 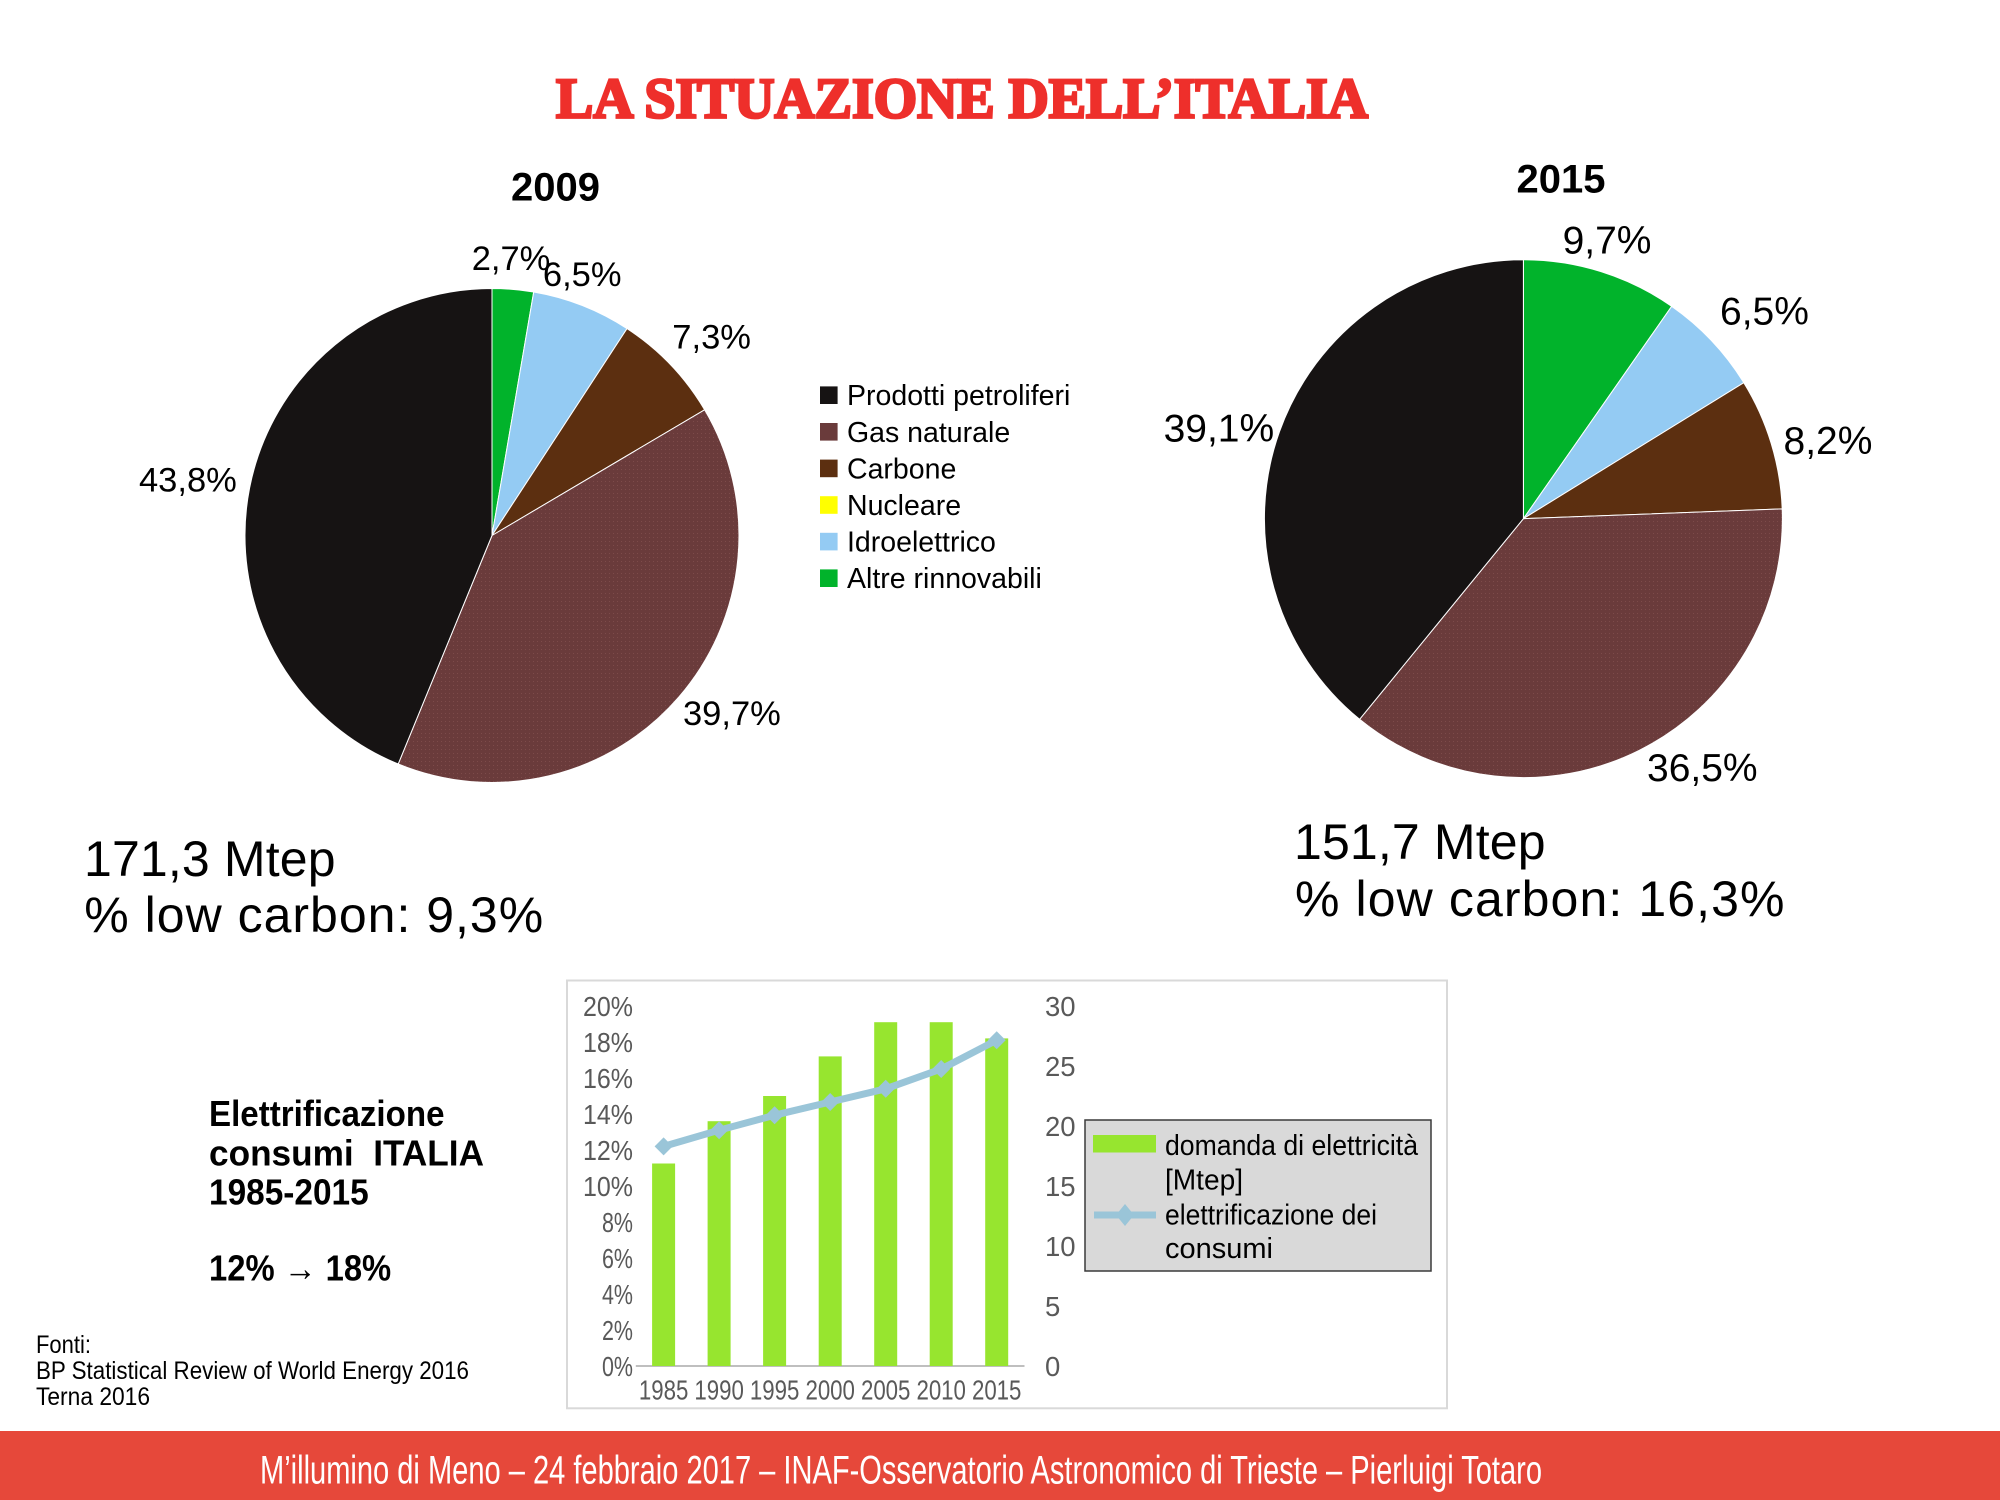 What do you see at coordinates (511, 259) in the screenshot?
I see `svg-text: 2,7%` at bounding box center [511, 259].